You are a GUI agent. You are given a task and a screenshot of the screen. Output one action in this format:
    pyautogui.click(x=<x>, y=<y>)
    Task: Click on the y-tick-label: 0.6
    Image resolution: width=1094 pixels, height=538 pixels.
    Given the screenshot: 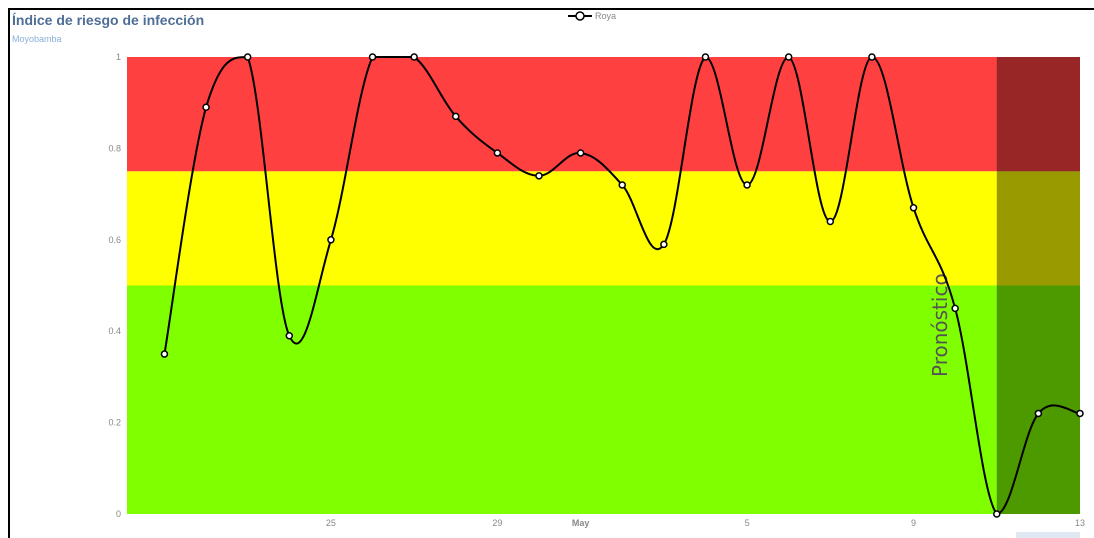 What is the action you would take?
    pyautogui.click(x=114, y=240)
    